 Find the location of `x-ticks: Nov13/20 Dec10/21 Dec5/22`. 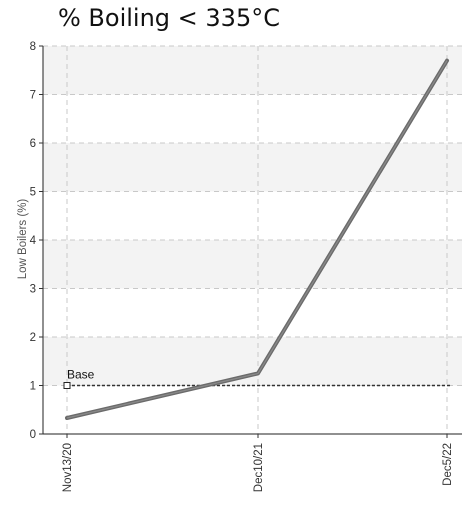

x-ticks: Nov13/20 Dec10/21 Dec5/22 is located at coordinates (258, 463).